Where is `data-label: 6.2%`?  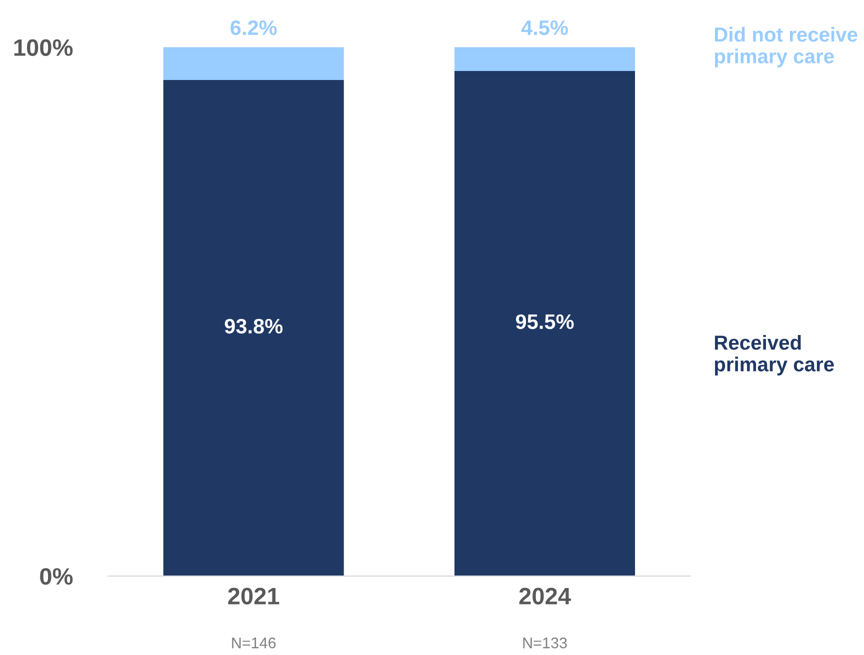 data-label: 6.2% is located at coordinates (253, 28).